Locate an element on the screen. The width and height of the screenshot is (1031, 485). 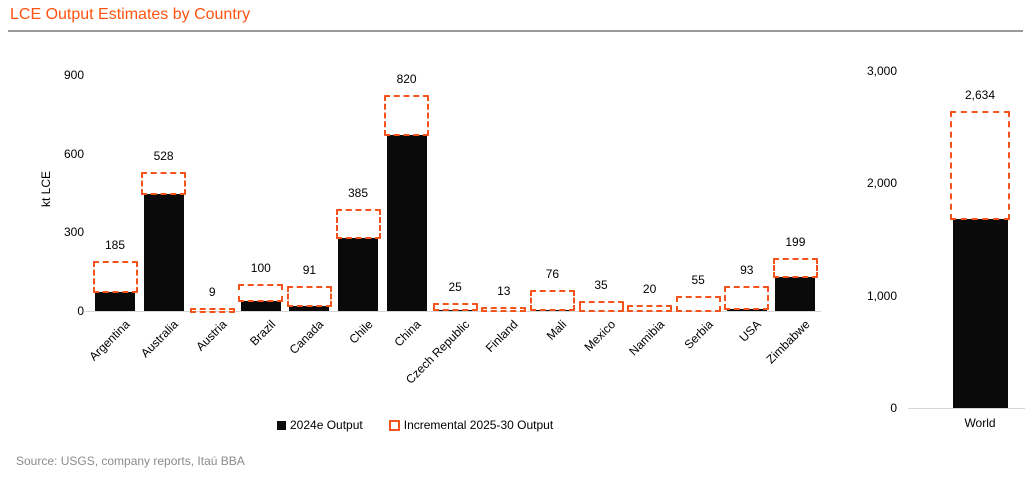
bar-total-label: 528 is located at coordinates (163, 155).